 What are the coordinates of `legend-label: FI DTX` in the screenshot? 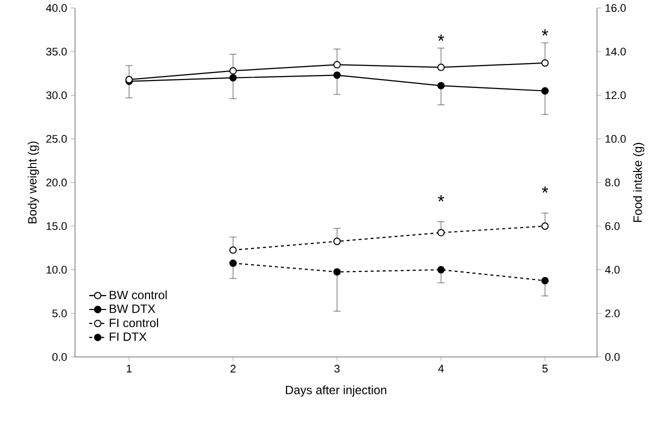 It's located at (128, 336).